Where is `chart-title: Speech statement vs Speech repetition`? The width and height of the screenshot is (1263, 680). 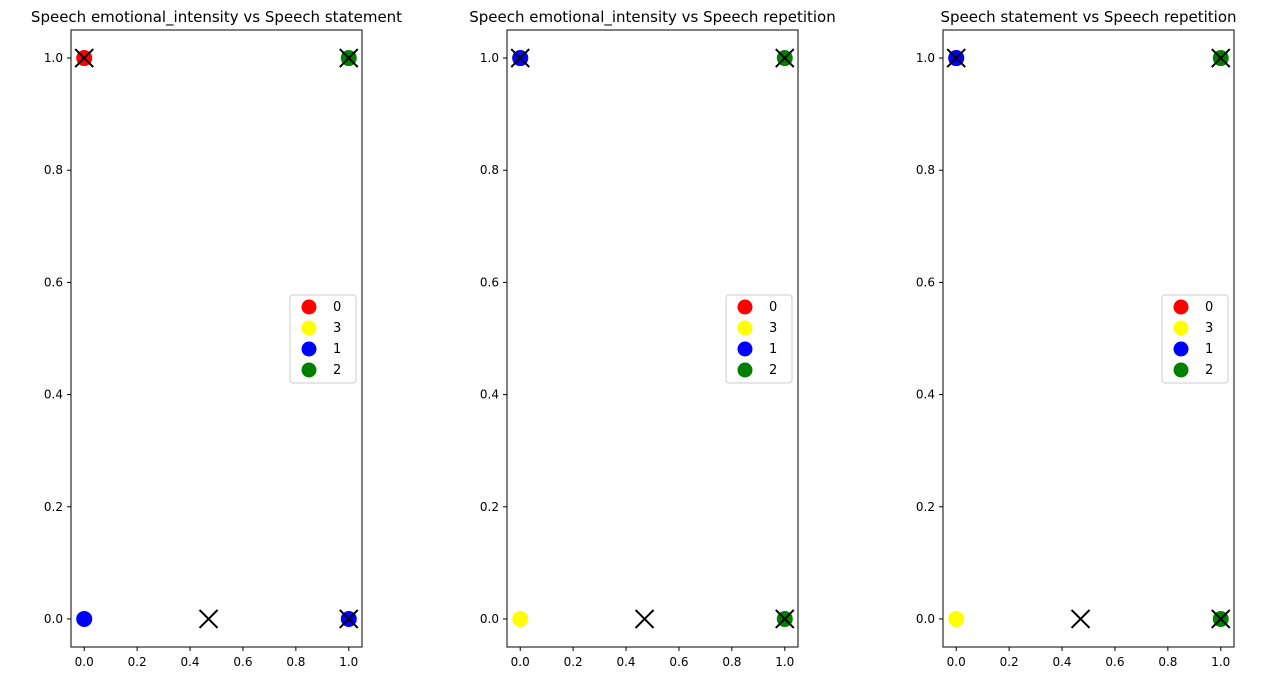 chart-title: Speech statement vs Speech repetition is located at coordinates (1088, 17).